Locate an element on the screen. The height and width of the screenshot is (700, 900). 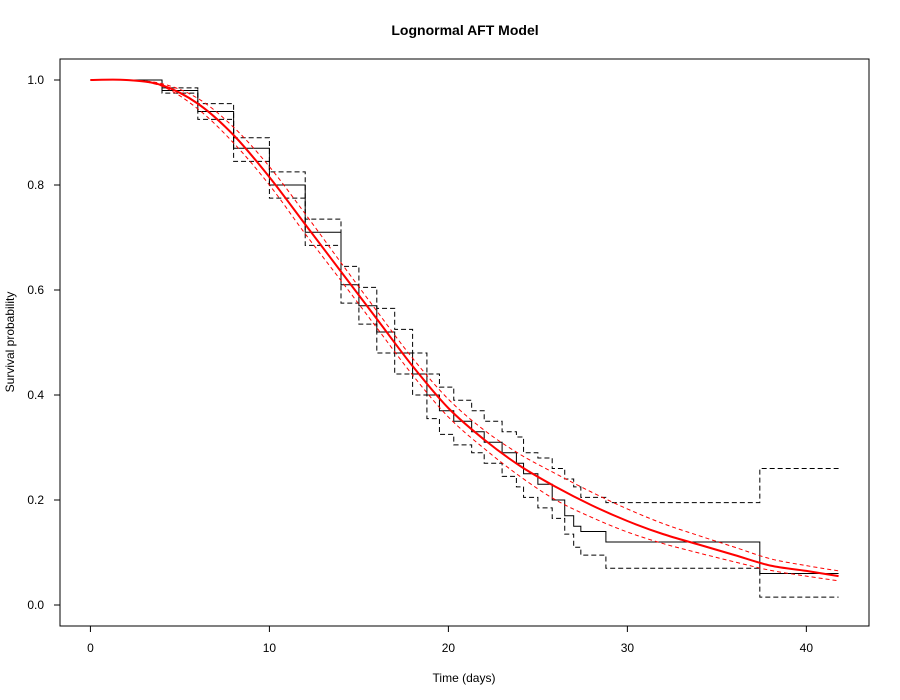
y-axis: 0.0 0.2 0.4 0.6 0.8 1.0 is located at coordinates (43, 342).